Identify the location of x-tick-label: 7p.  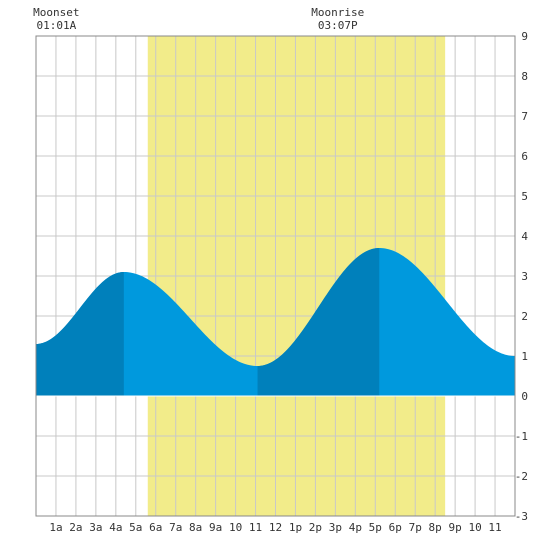
(415, 527).